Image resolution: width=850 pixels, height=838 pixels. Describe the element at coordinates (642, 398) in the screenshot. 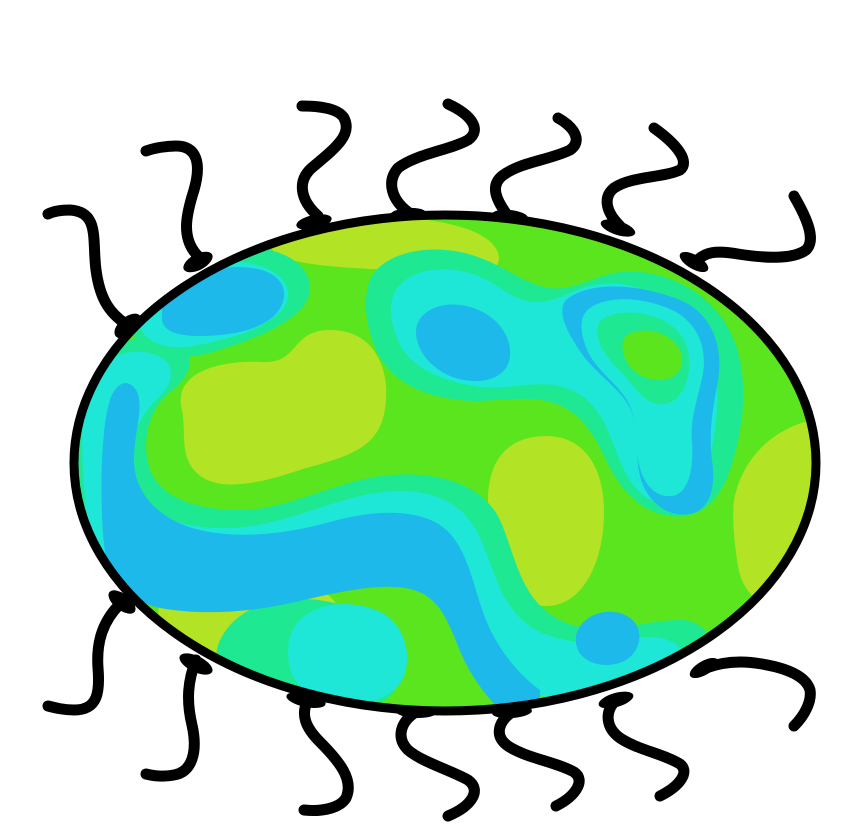

I see `contour-inner-loop` at that location.